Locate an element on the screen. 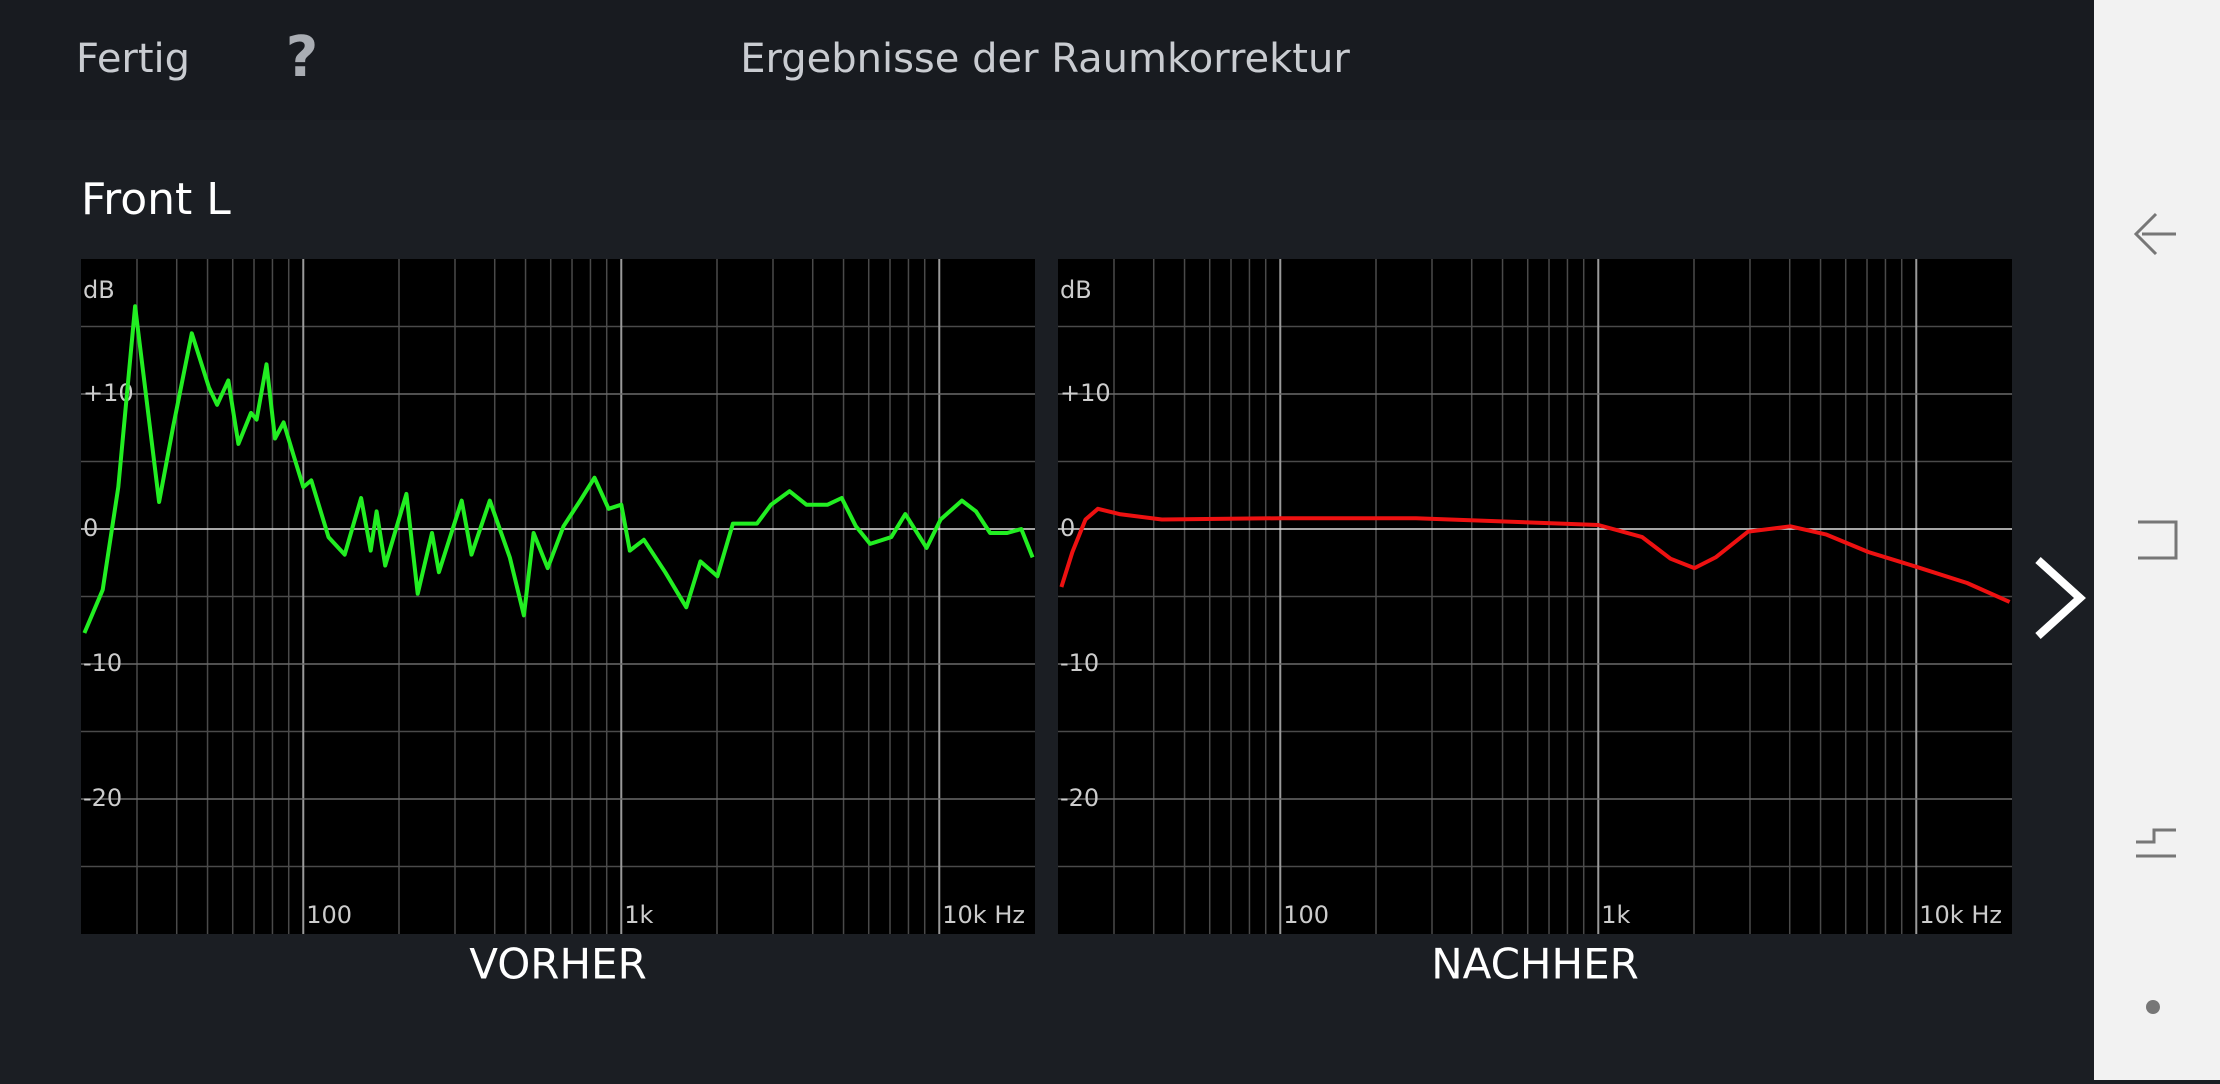 Image resolution: width=2220 pixels, height=1084 pixels. y-tick-label: +10 is located at coordinates (1085, 393).